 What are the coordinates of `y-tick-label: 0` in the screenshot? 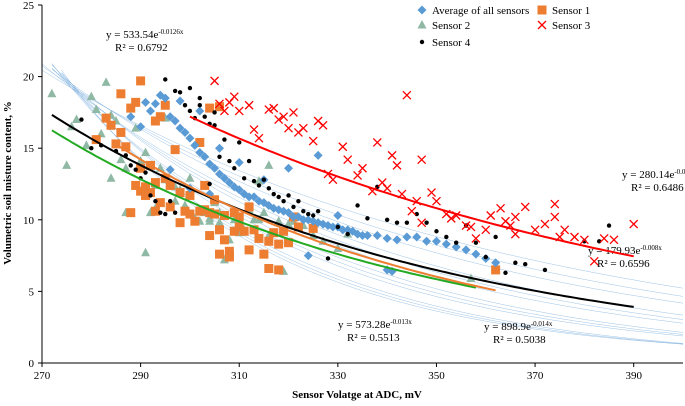 It's located at (32, 364).